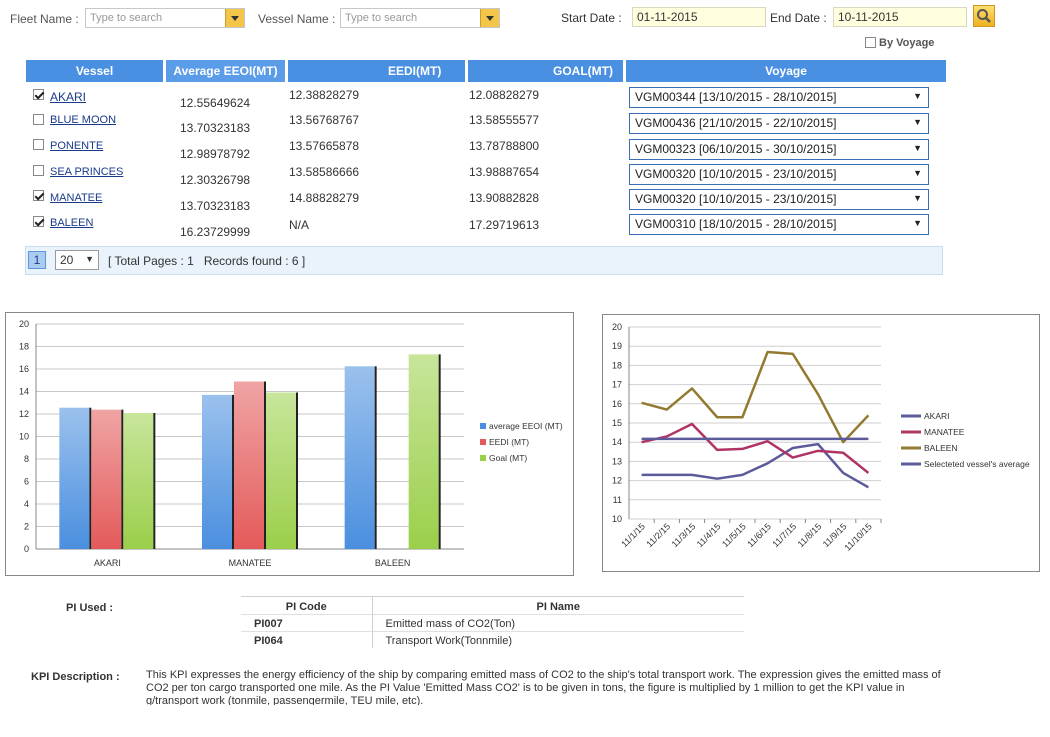  I want to click on x-tick-label: MANATEE, so click(250, 563).